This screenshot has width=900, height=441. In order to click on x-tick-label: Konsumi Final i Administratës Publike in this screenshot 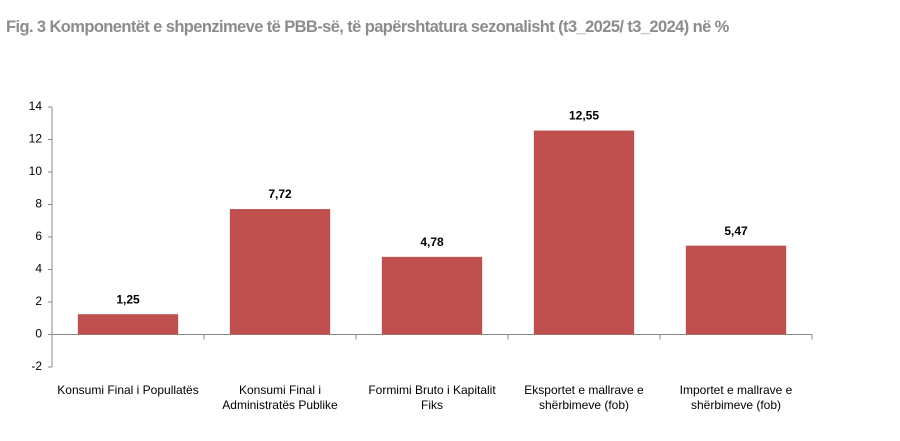, I will do `click(280, 397)`.